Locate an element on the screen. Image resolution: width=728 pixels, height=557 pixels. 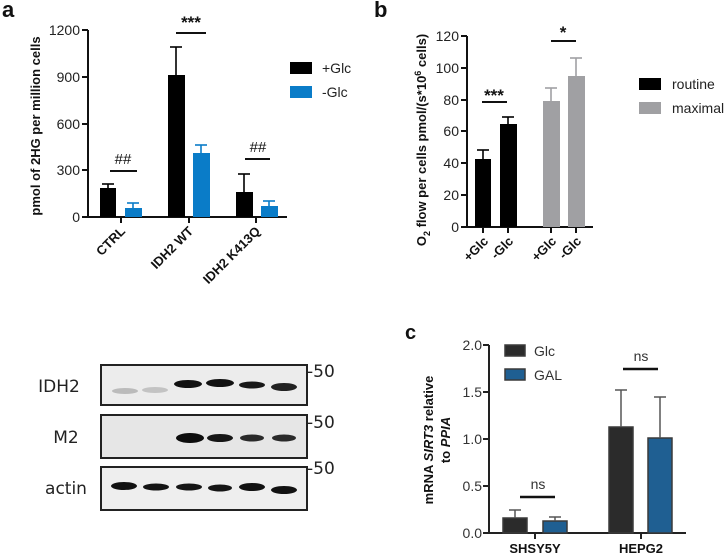
bar-shsy5y-gal is located at coordinates (555, 527).